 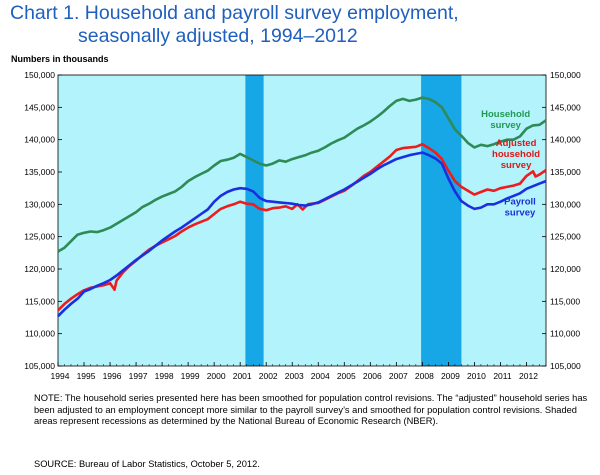 I want to click on x-tick-label: 2009, so click(x=450, y=376).